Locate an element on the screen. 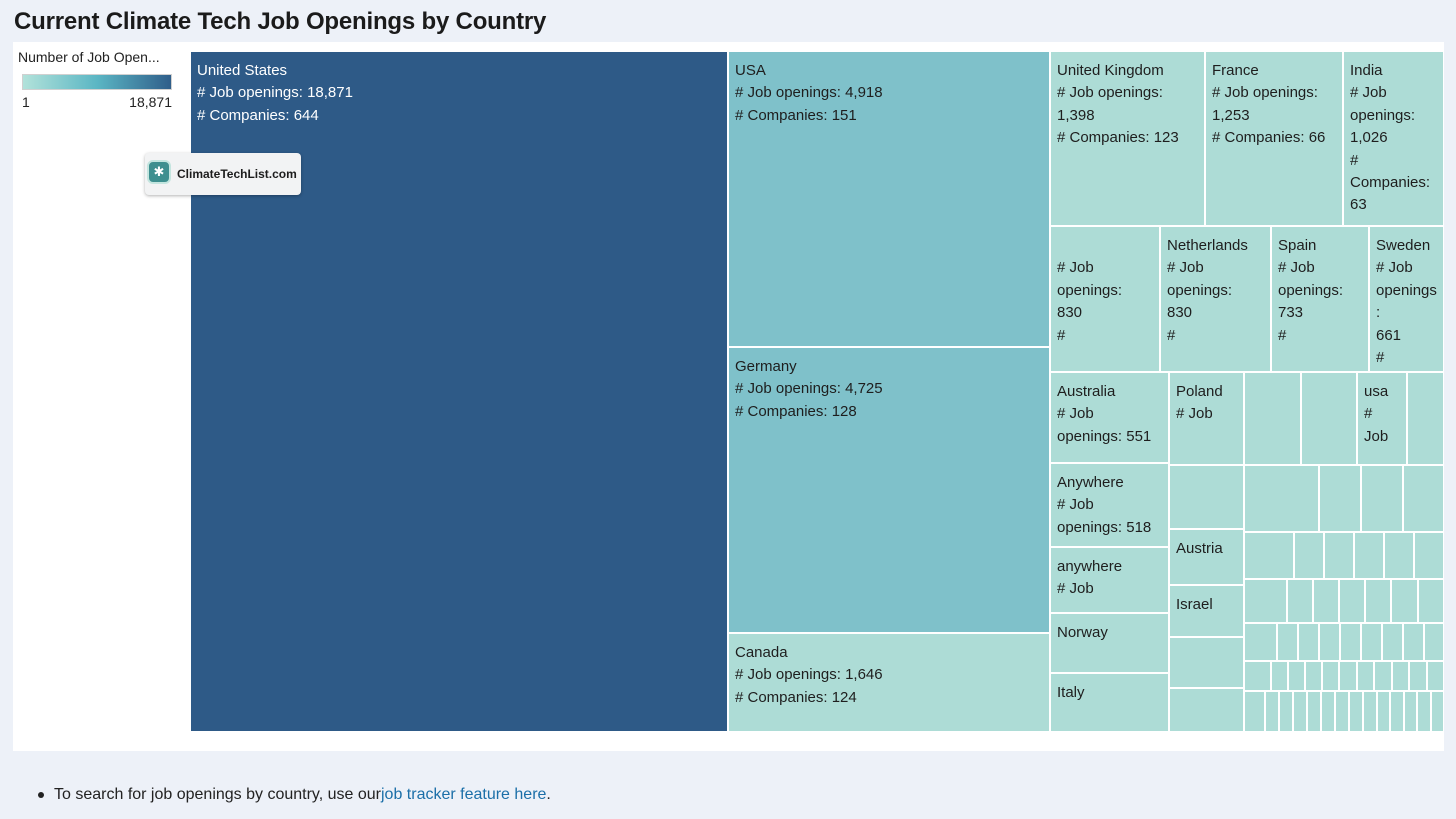  tile-label: Poland # Job is located at coordinates (1199, 403).